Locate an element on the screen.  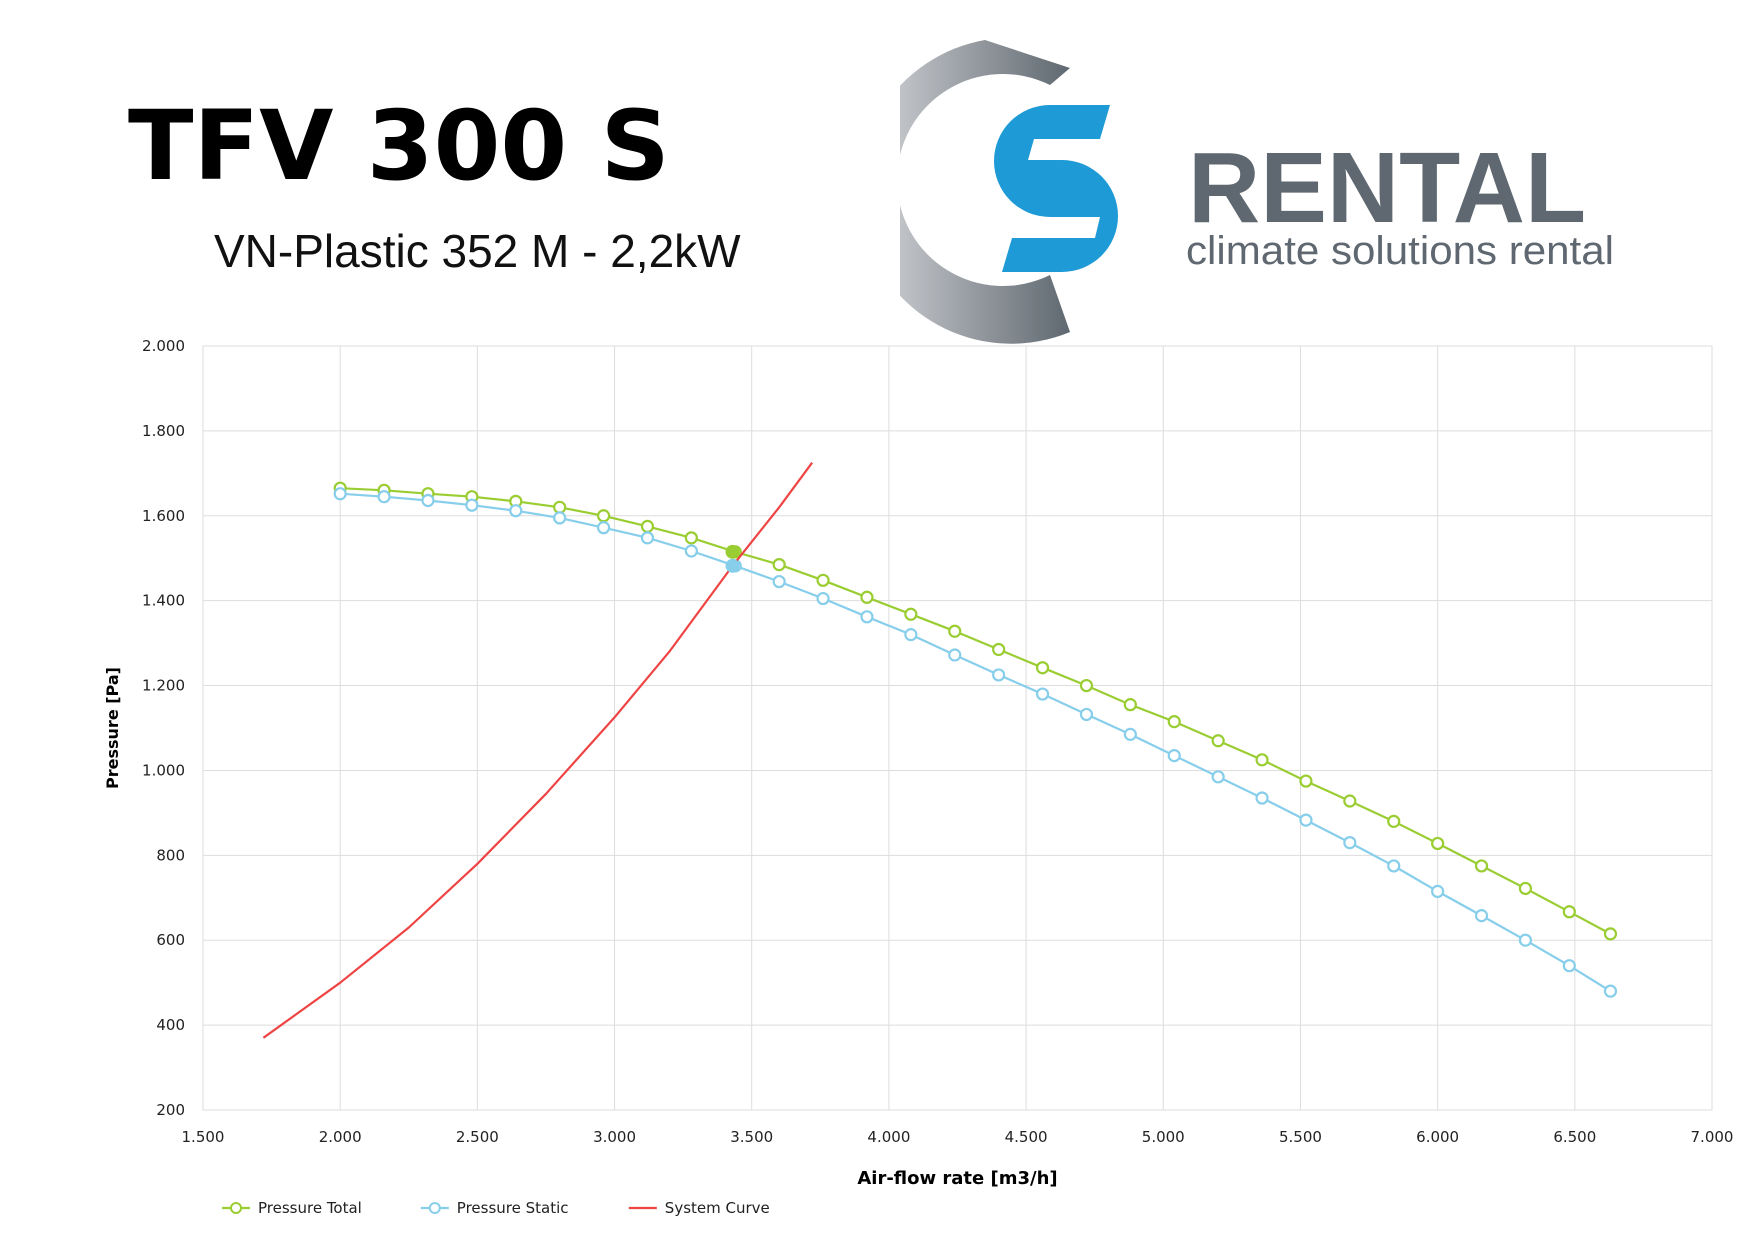
logo-ring is located at coordinates (985, 192).